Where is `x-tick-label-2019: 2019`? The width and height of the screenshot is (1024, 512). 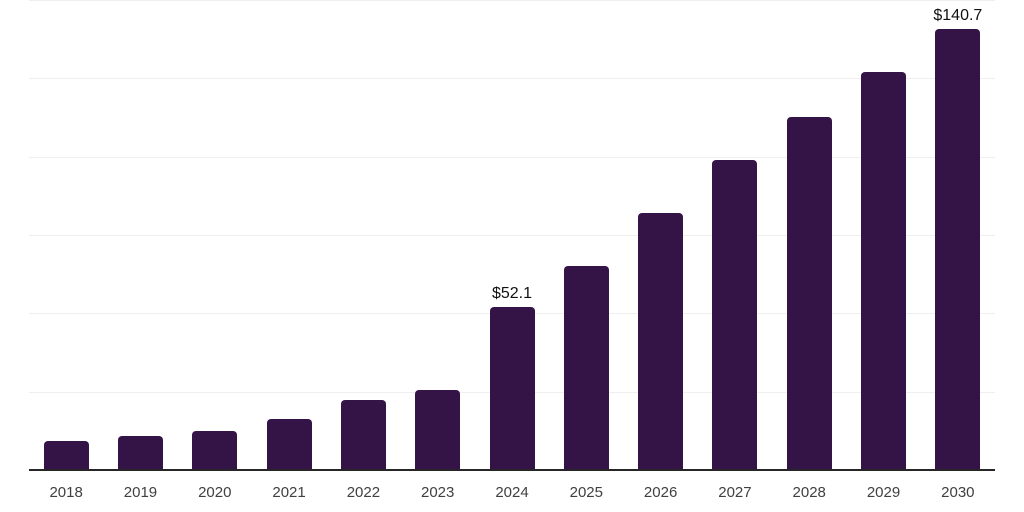
x-tick-label-2019: 2019 is located at coordinates (140, 492).